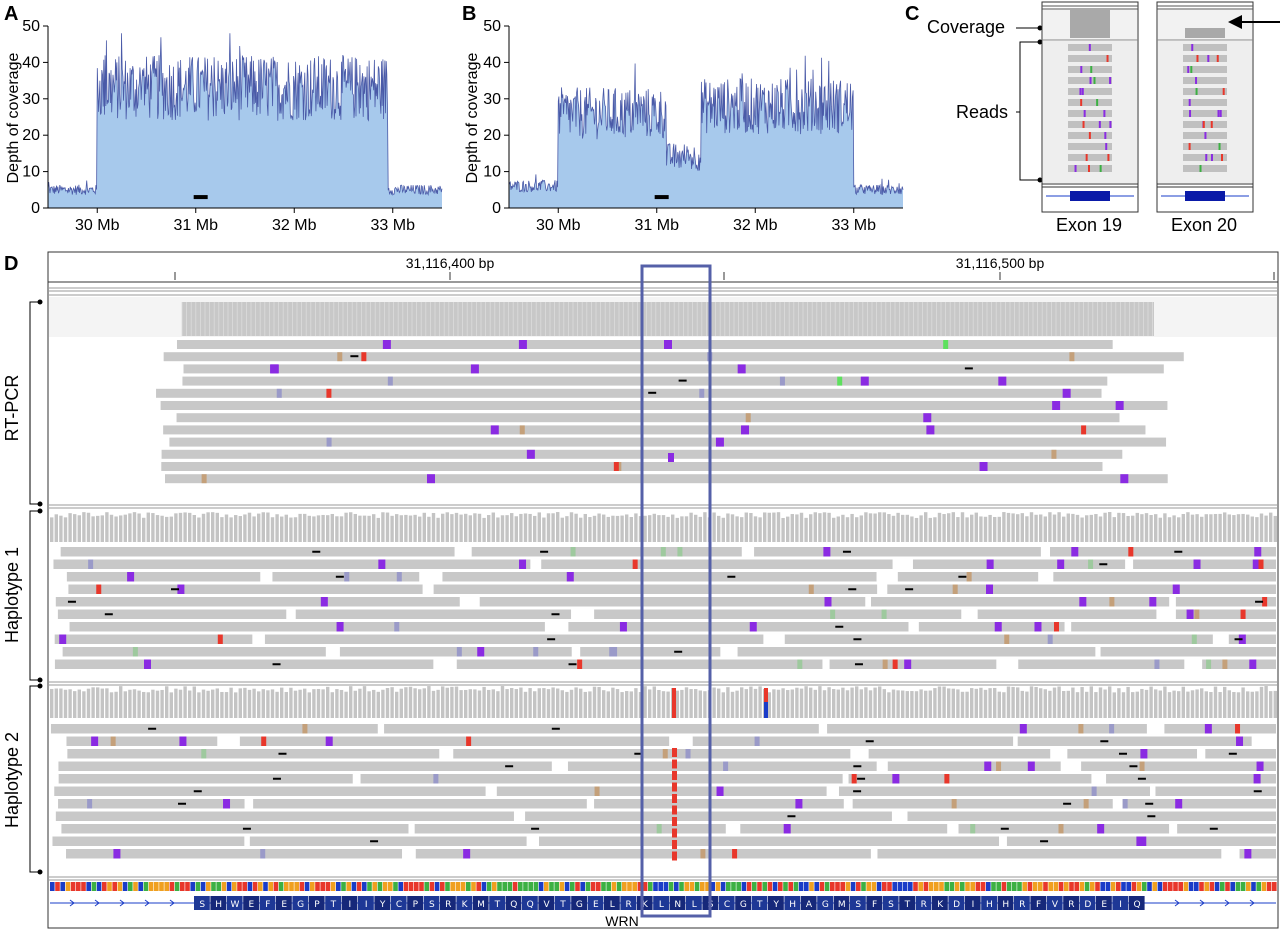  Describe the element at coordinates (621, 921) in the screenshot. I see `gene-label: WRN` at that location.